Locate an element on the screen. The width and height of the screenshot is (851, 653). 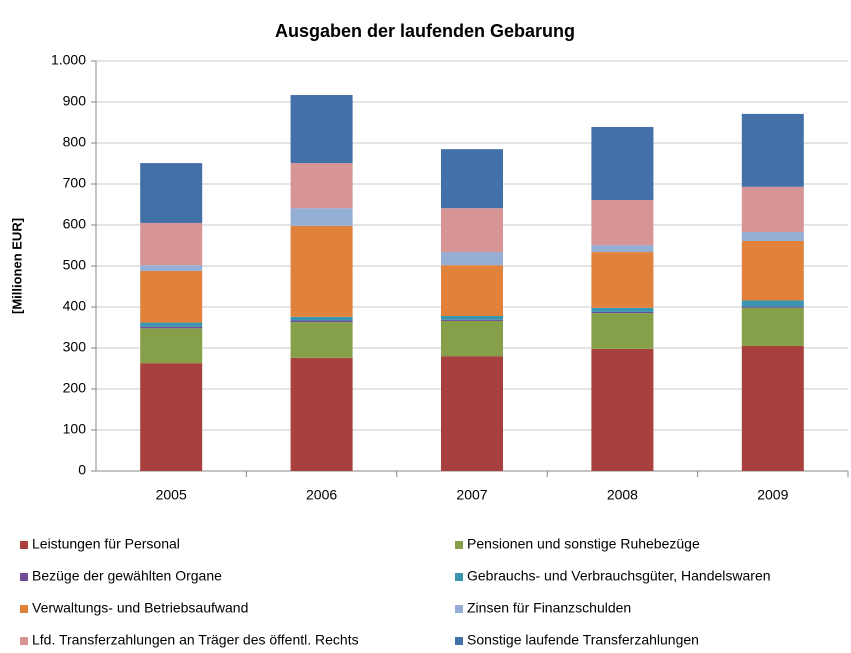
x-tick-label: 2006 is located at coordinates (321, 495).